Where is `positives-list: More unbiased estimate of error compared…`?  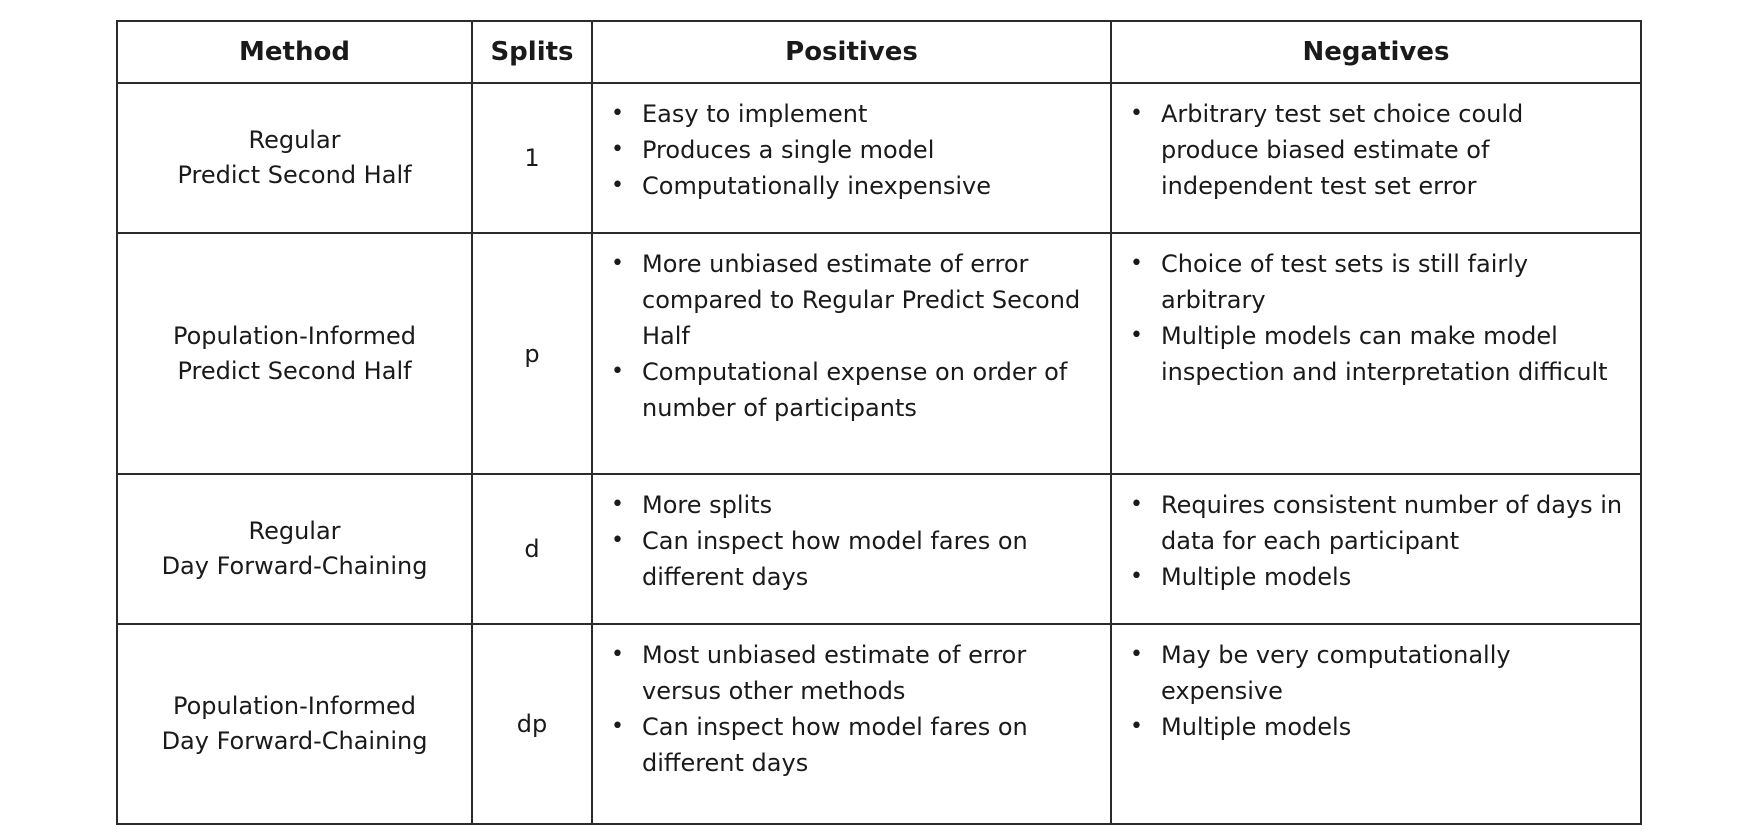
positives-list: More unbiased estimate of error compared… is located at coordinates (851, 330).